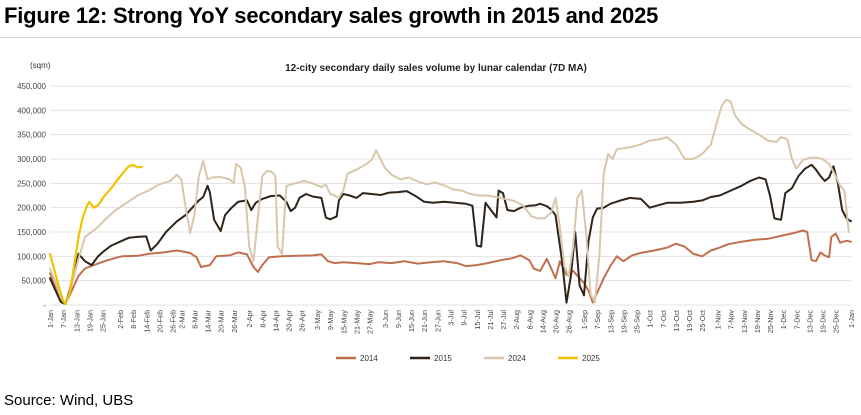 This screenshot has height=415, width=861. What do you see at coordinates (120, 319) in the screenshot?
I see `x-tick-label: 2-Feb` at bounding box center [120, 319].